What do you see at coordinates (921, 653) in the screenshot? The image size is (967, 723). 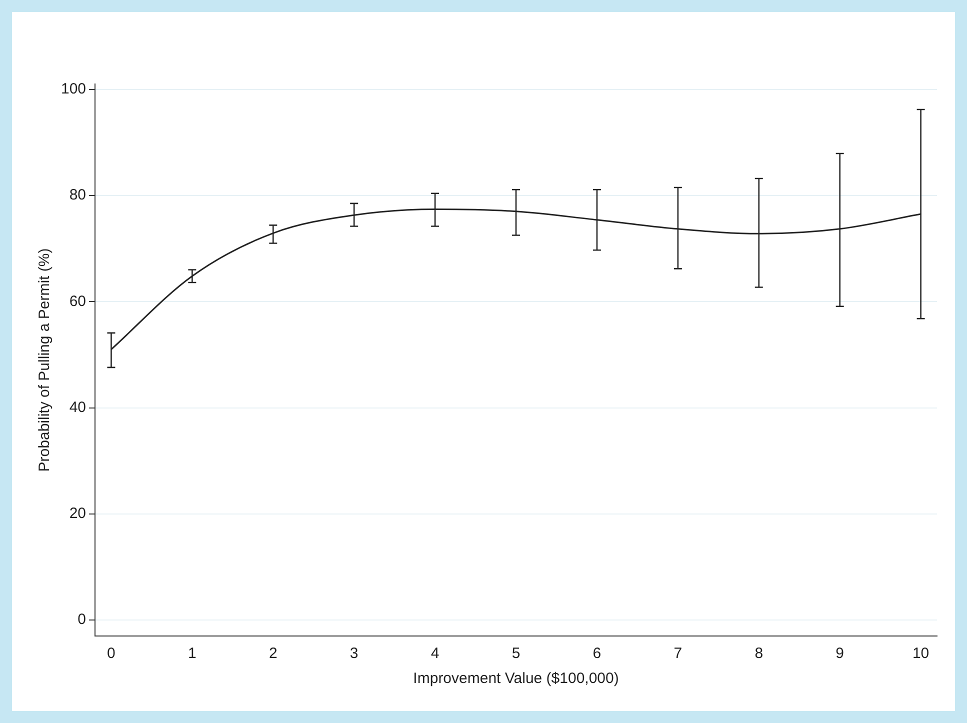 I see `x-tick-label: 10` at bounding box center [921, 653].